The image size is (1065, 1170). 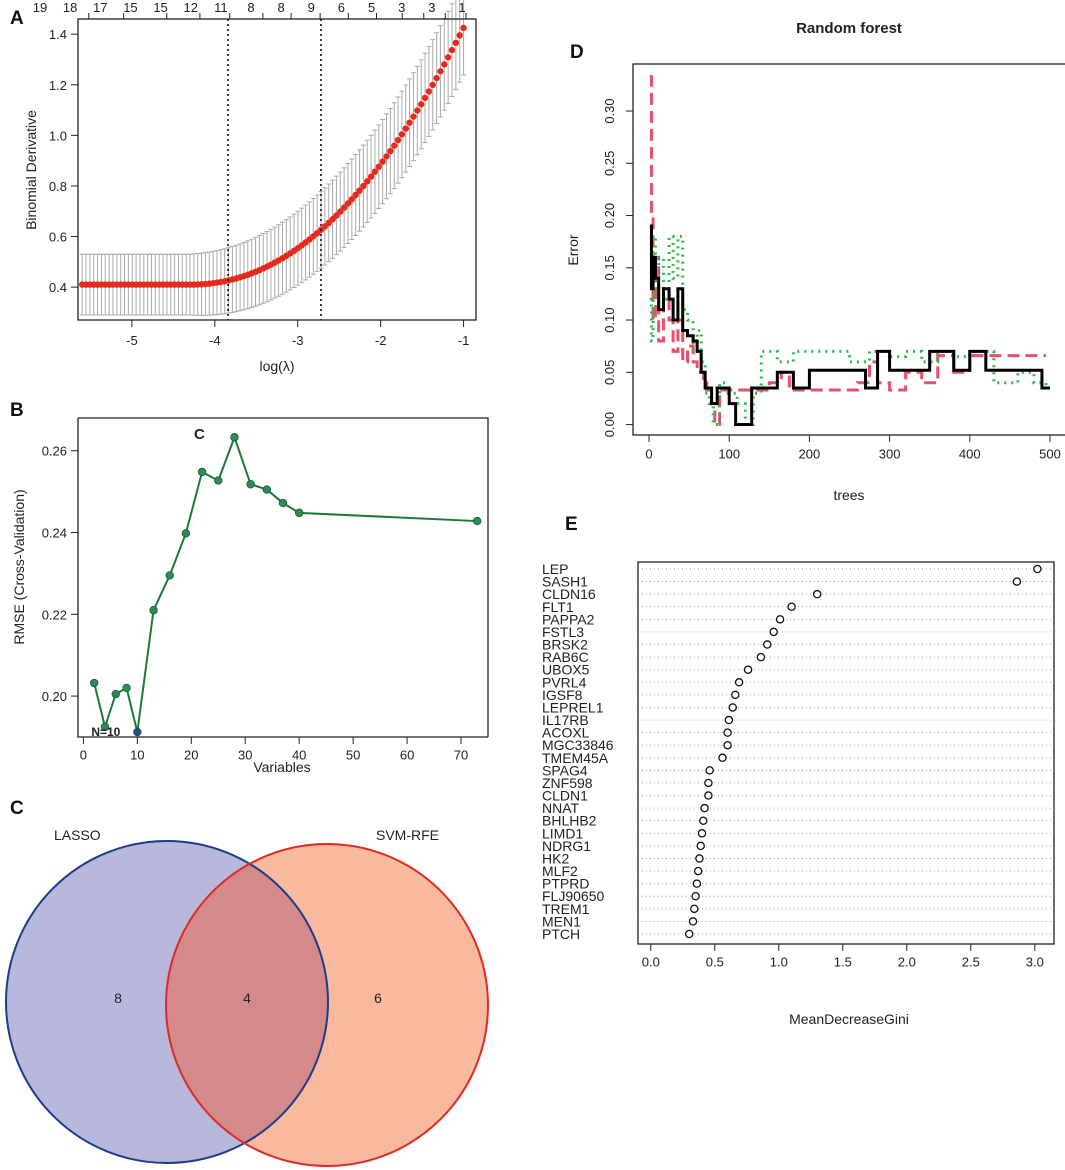 What do you see at coordinates (58, 186) in the screenshot?
I see `lasso-y-tick-label: 0.8` at bounding box center [58, 186].